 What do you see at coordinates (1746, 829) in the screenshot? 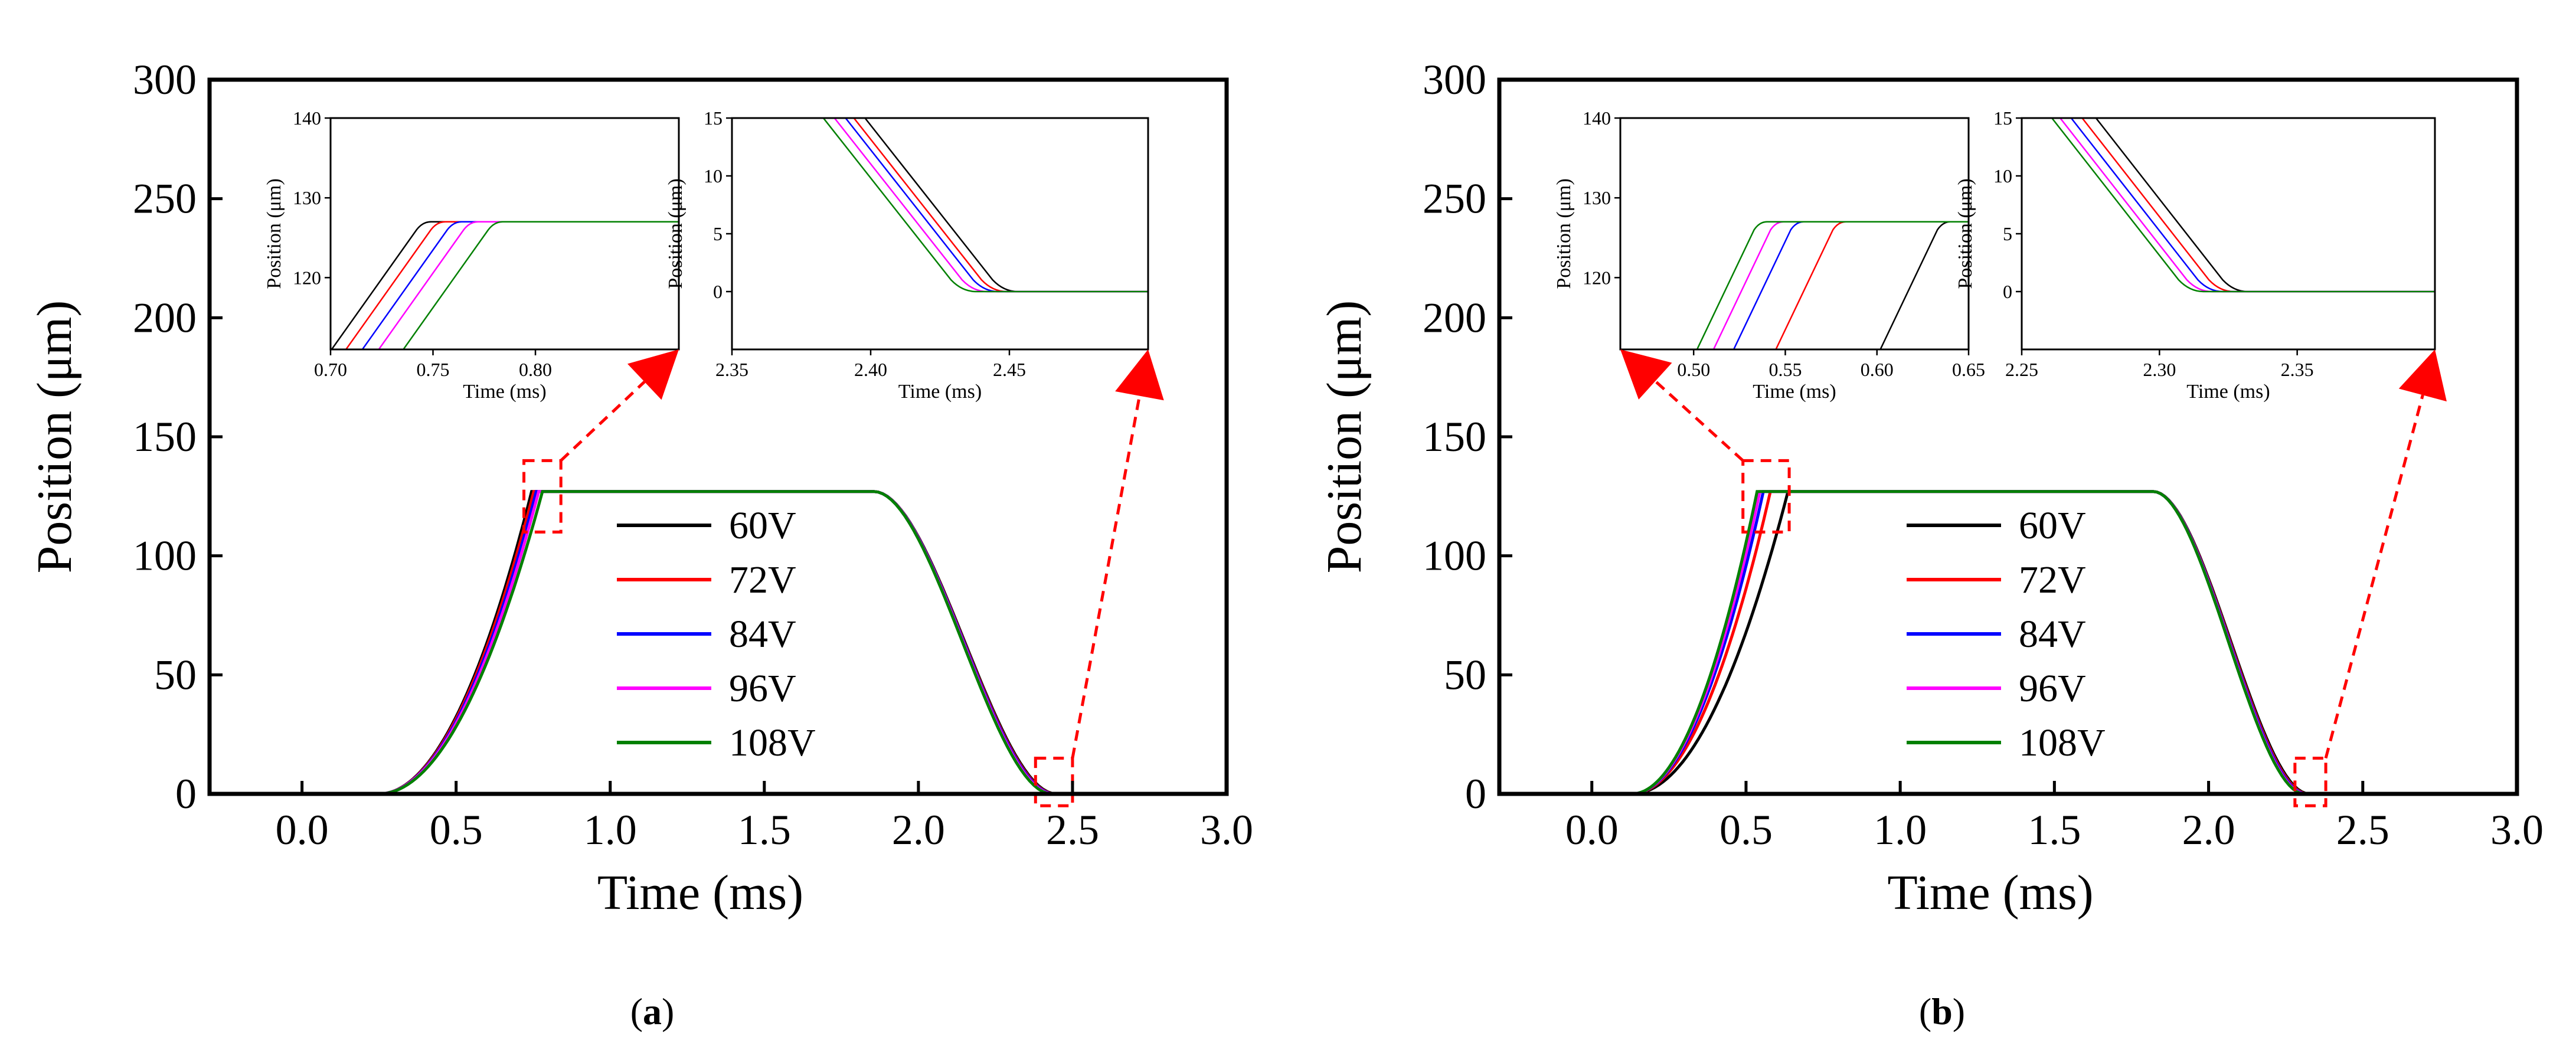
I see `x-tick-label: 0.5` at bounding box center [1746, 829].